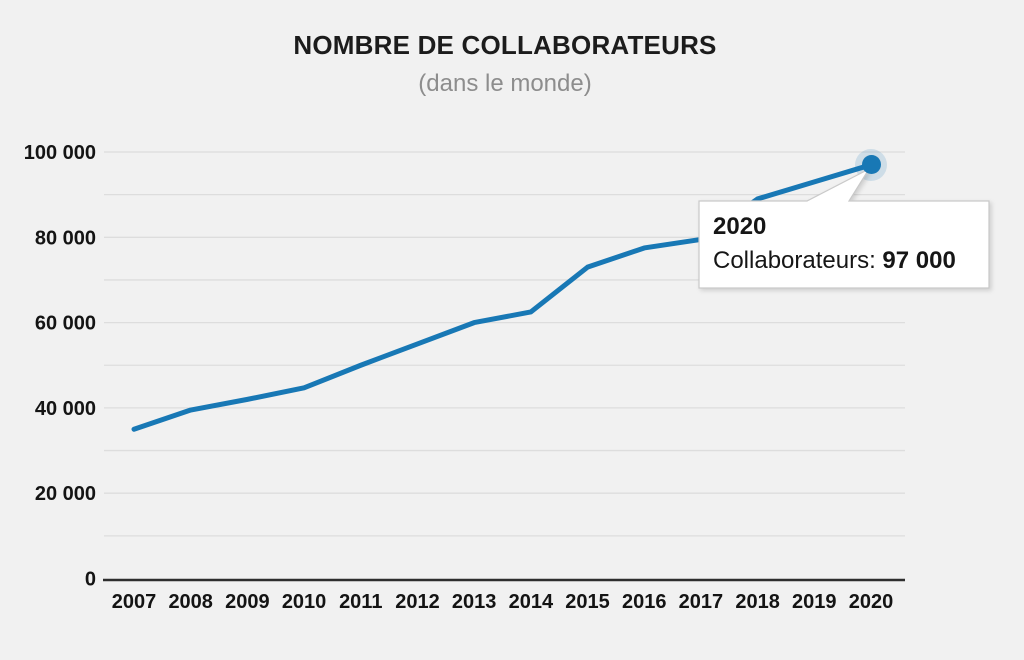 The height and width of the screenshot is (660, 1024). Describe the element at coordinates (531, 602) in the screenshot. I see `x-axis-label: 2014` at that location.